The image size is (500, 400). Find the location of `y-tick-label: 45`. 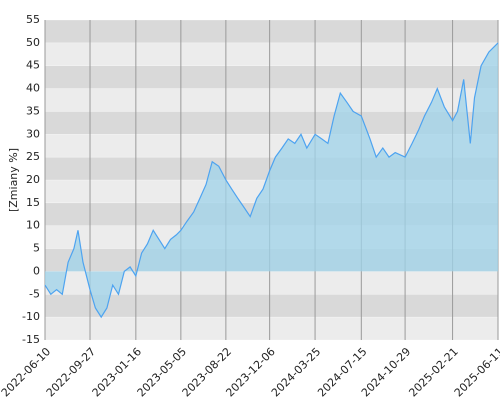

y-tick-label: 45 is located at coordinates (33, 65).